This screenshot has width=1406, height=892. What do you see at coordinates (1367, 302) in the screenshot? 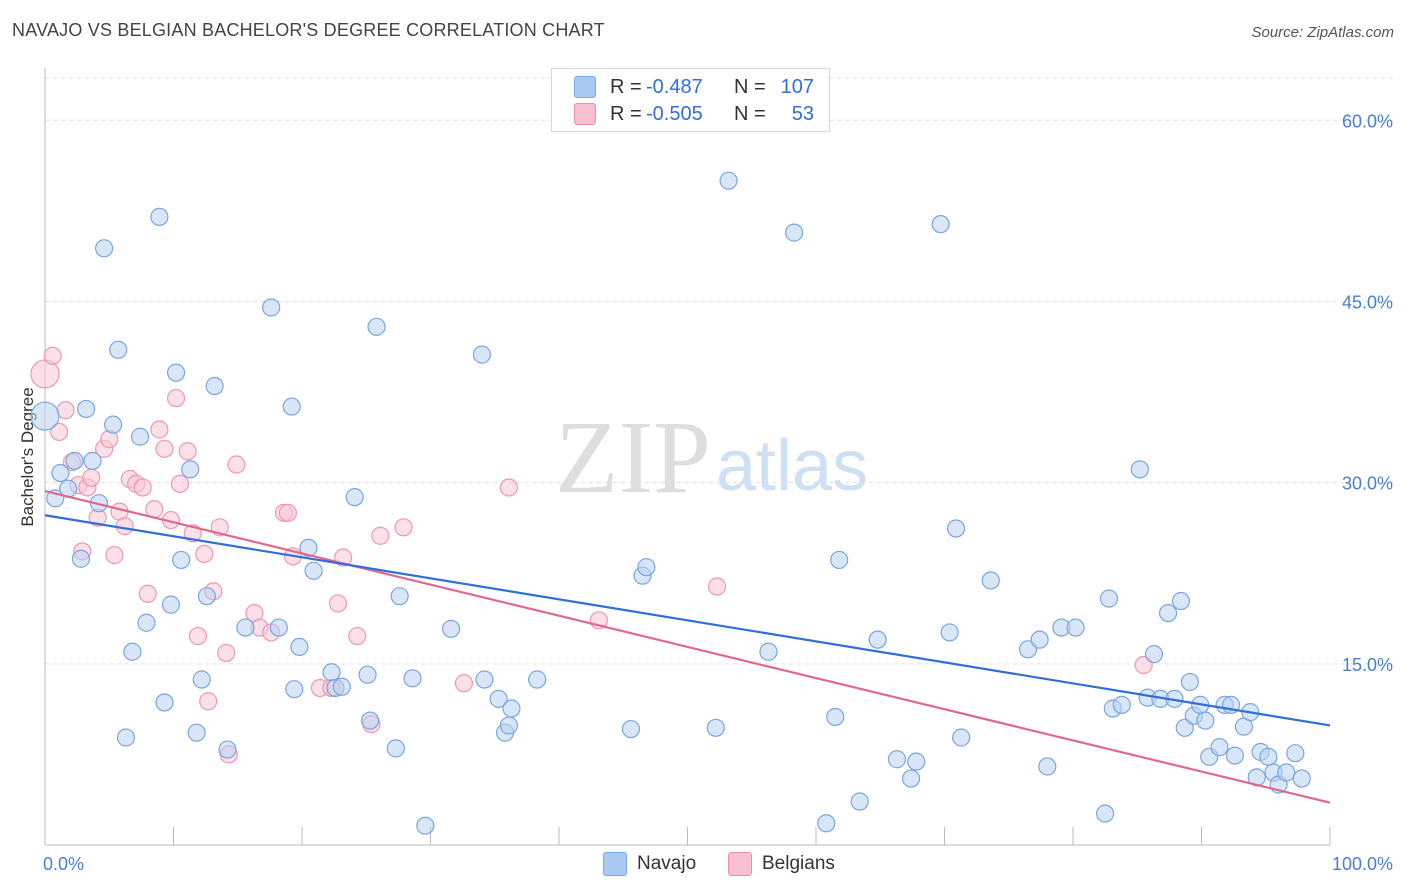
I see `y-tick-label: 45.0%` at bounding box center [1367, 302].